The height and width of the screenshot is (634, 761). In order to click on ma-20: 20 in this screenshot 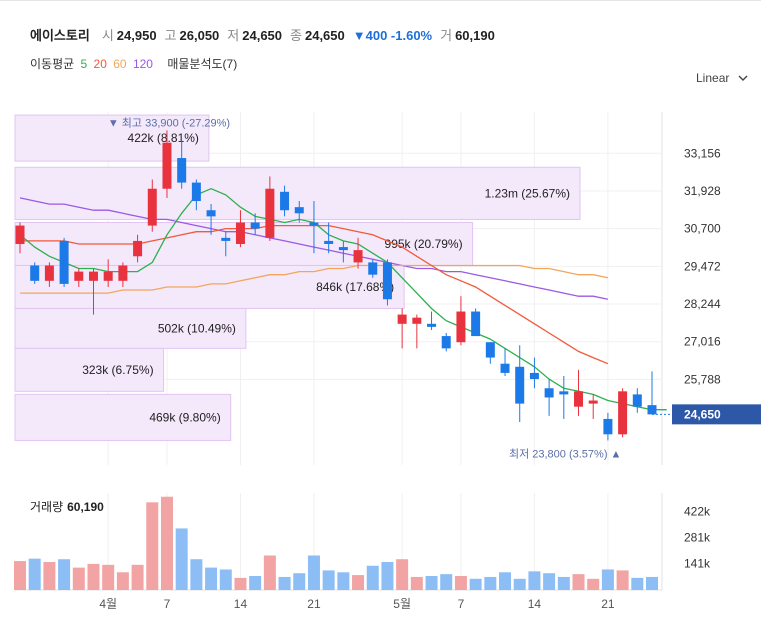, I will do `click(100, 64)`.